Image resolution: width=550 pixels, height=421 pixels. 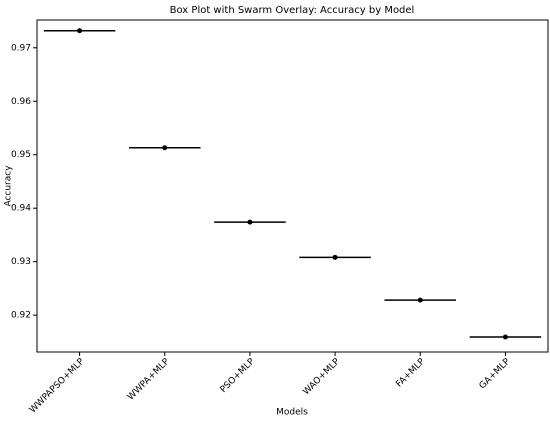 I want to click on x-tick-label: WAO+MLP, so click(x=321, y=376).